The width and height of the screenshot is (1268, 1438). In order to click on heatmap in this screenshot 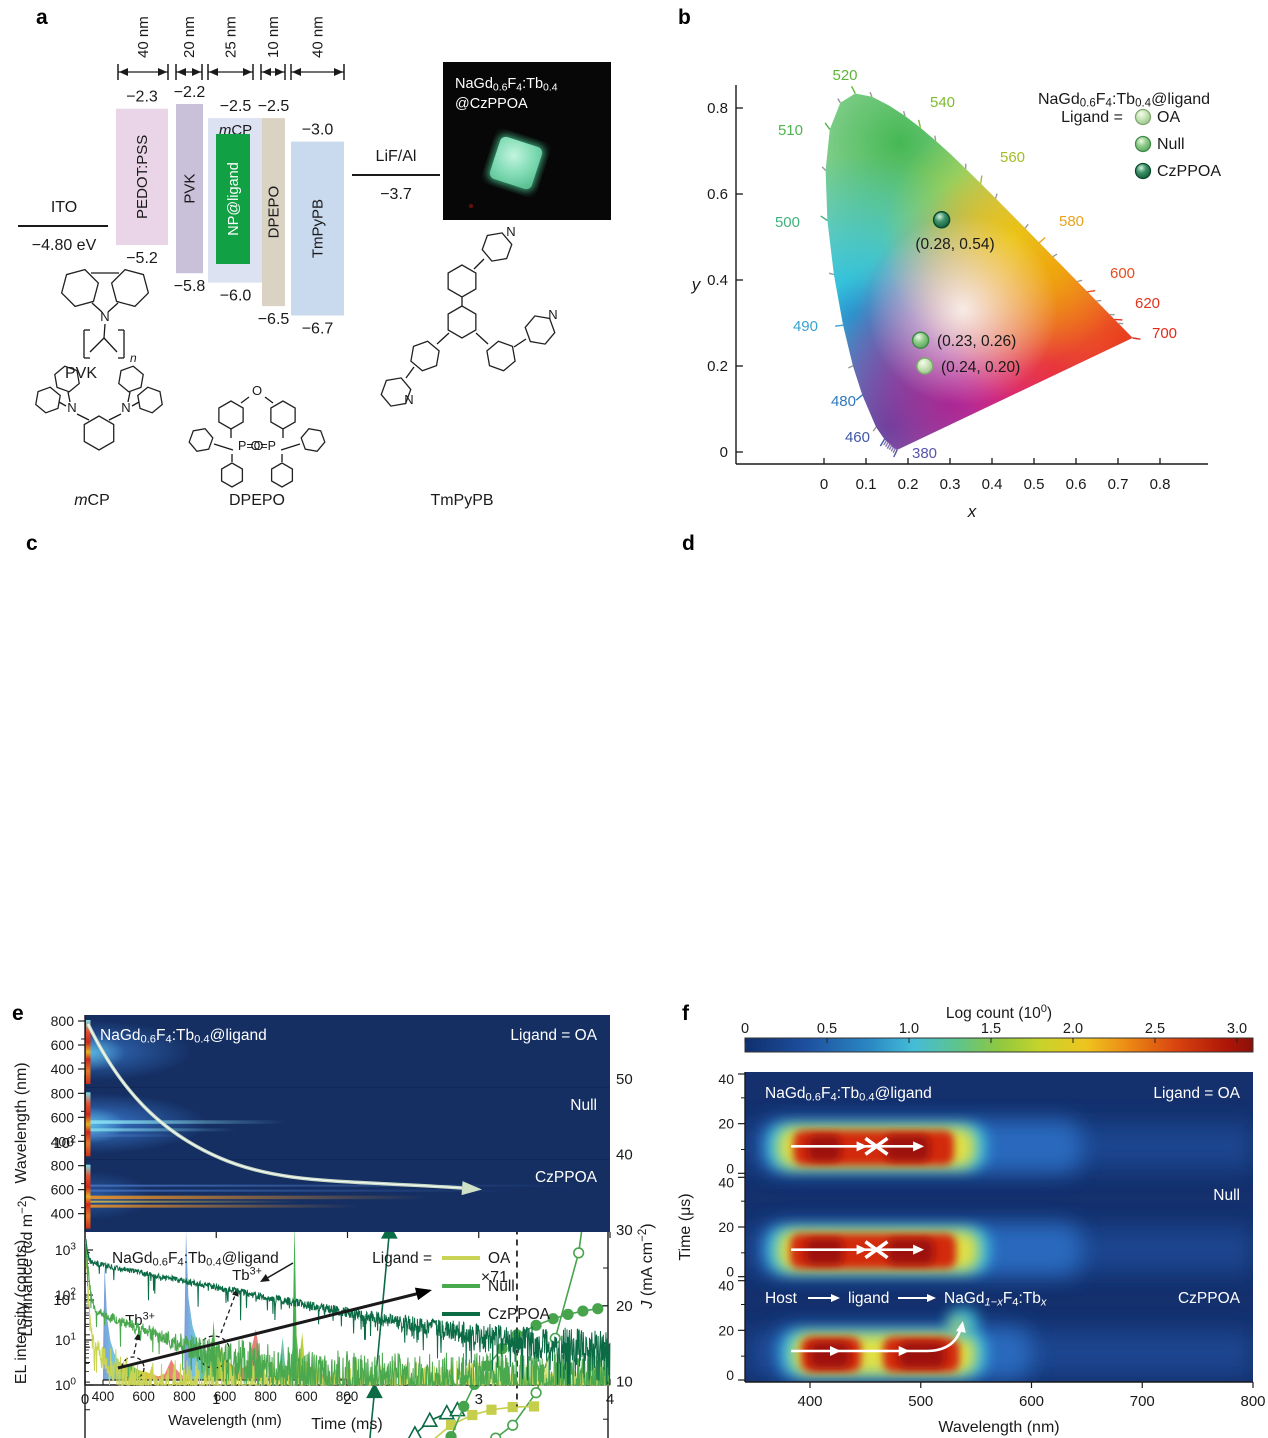, I will do `click(999, 1227)`.